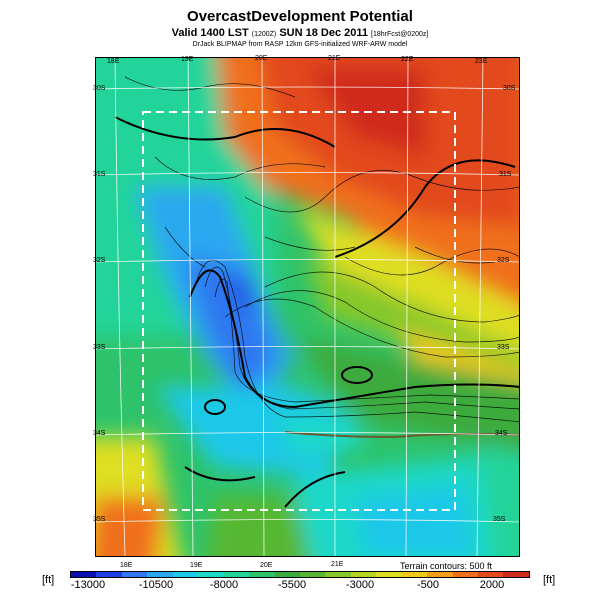  What do you see at coordinates (323, 33) in the screenshot?
I see `valid-date-label: SUN 18 Dec 2011` at bounding box center [323, 33].